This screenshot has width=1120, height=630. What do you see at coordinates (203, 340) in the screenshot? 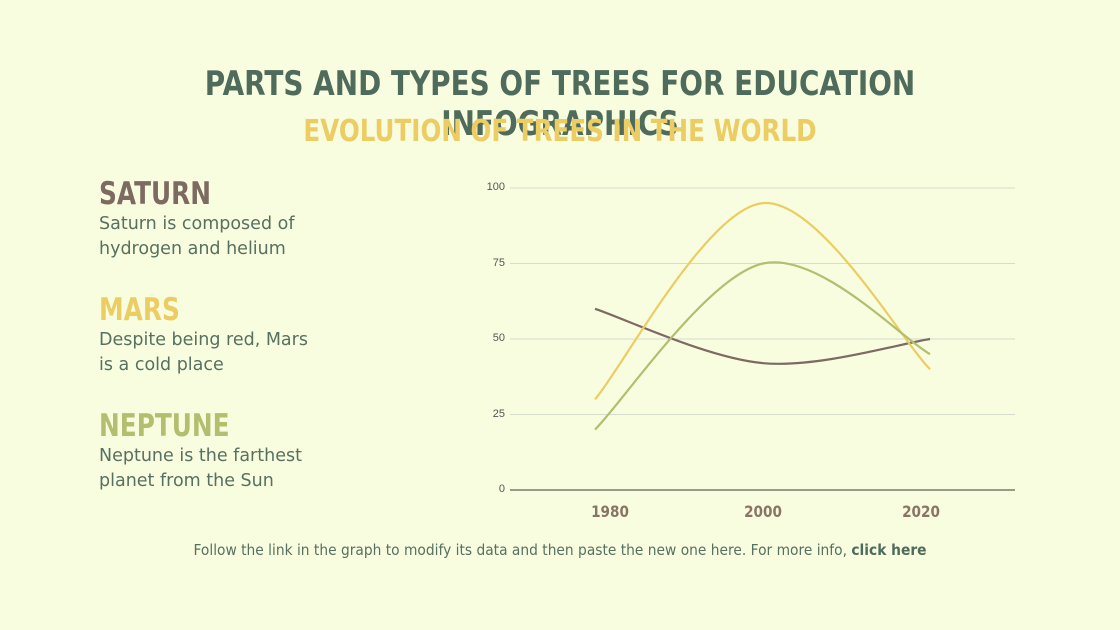
I see `item-desc-line1: Despite being red, Mars` at bounding box center [203, 340].